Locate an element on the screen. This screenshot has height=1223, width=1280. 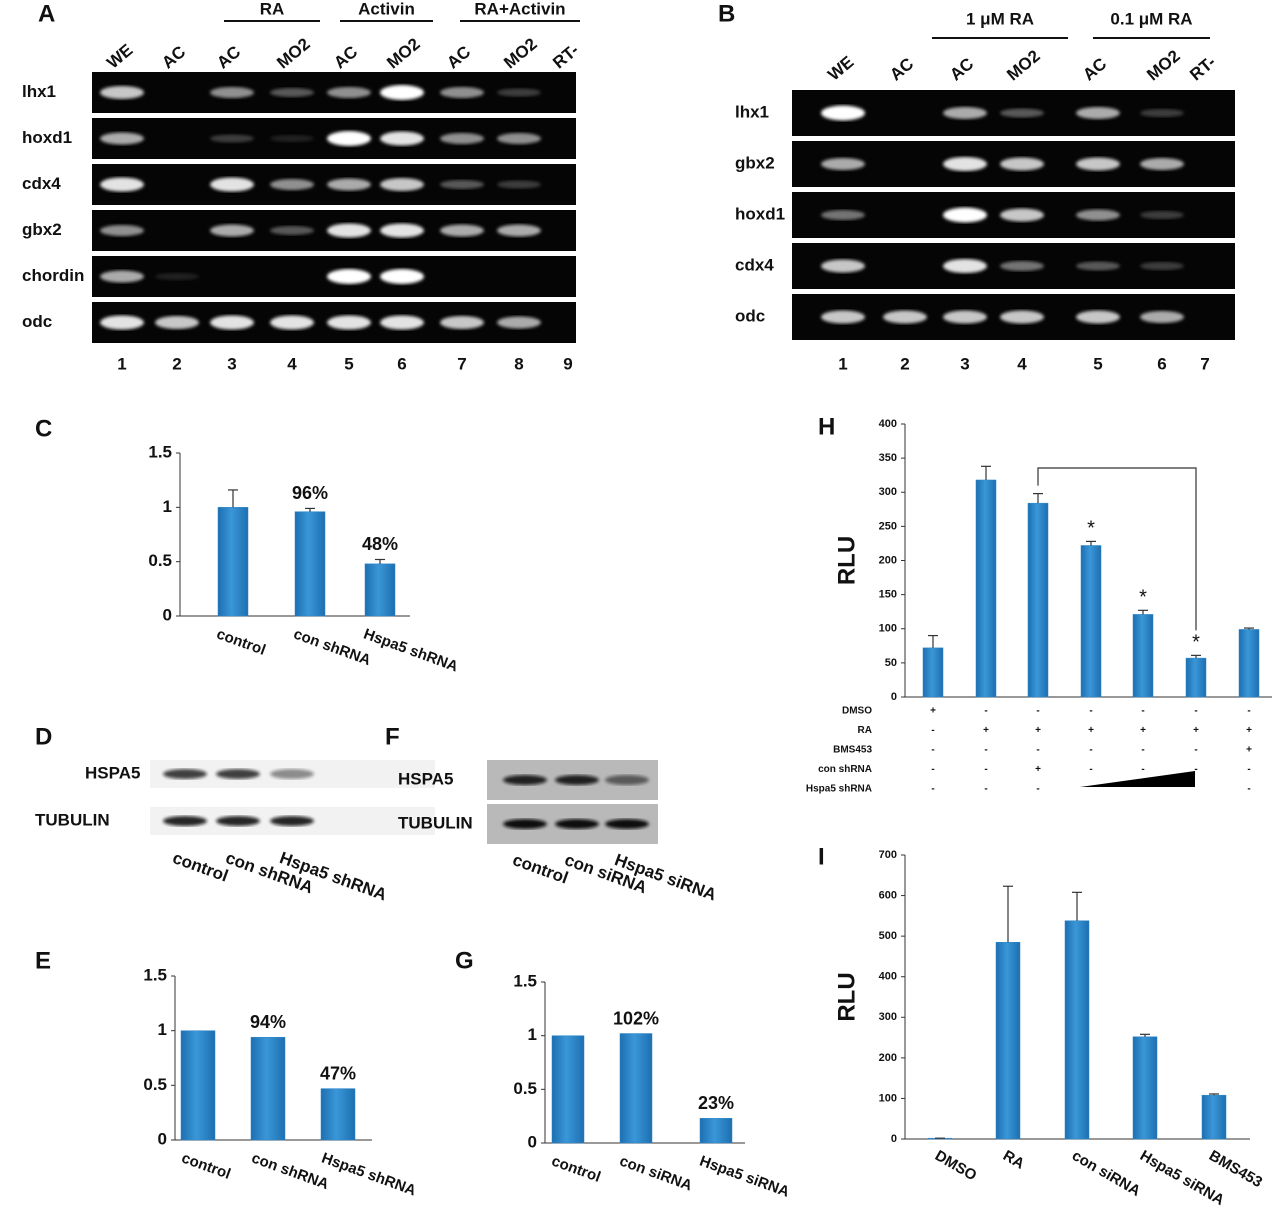
lane-label: AC is located at coordinates (901, 69).